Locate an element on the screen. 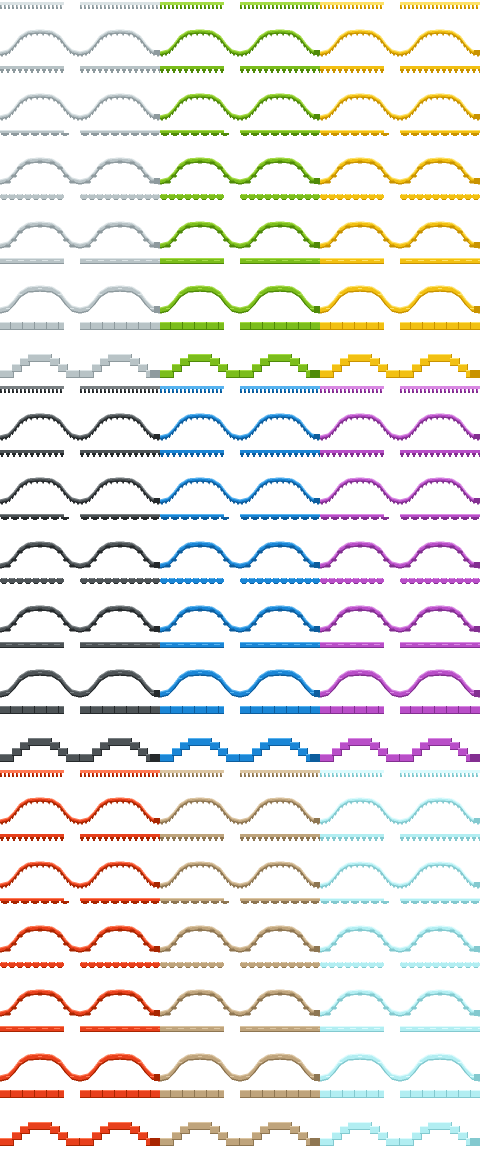 The height and width of the screenshot is (1152, 480). ridge-cap is located at coordinates (157, 629).